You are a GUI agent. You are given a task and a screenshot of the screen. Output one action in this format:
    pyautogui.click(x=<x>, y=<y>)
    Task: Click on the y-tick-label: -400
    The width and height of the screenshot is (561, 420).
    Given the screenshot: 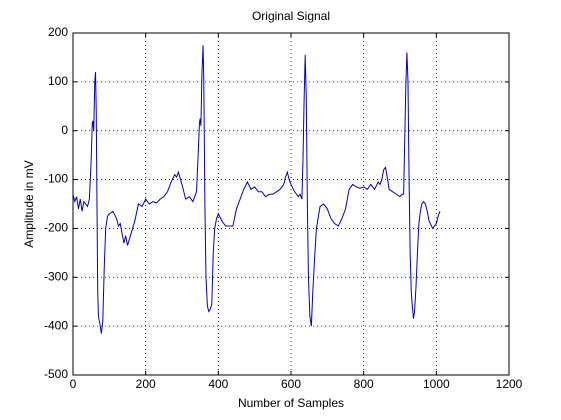 What is the action you would take?
    pyautogui.click(x=56, y=325)
    